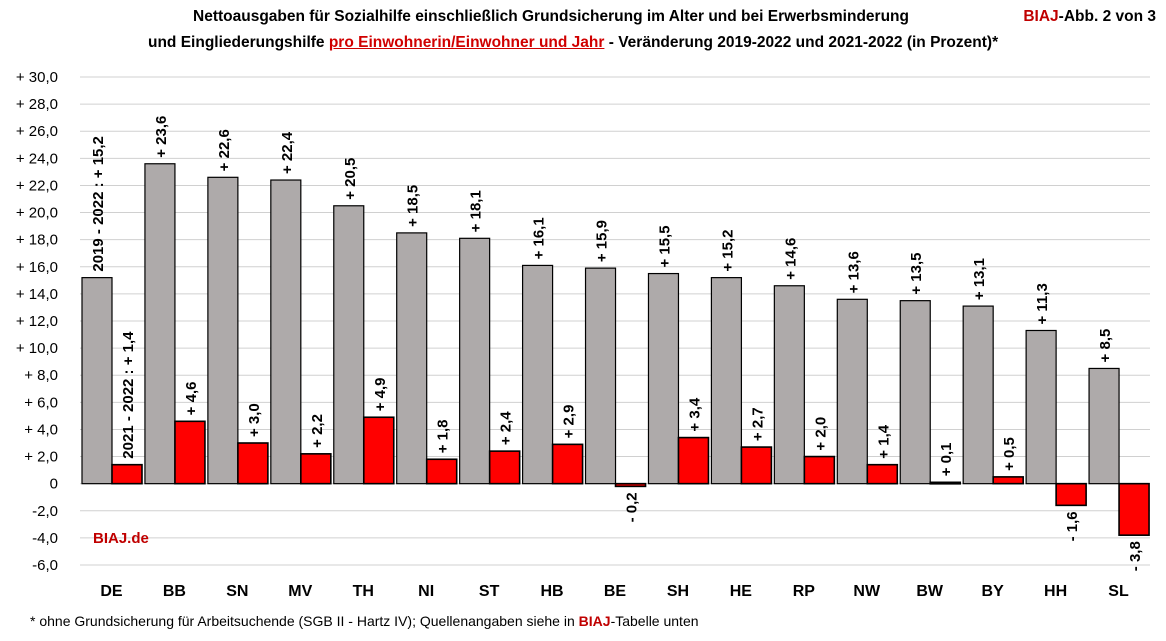 This screenshot has height=641, width=1166. Describe the element at coordinates (380, 394) in the screenshot. I see `data-label-2021-2022: + 4,9` at that location.